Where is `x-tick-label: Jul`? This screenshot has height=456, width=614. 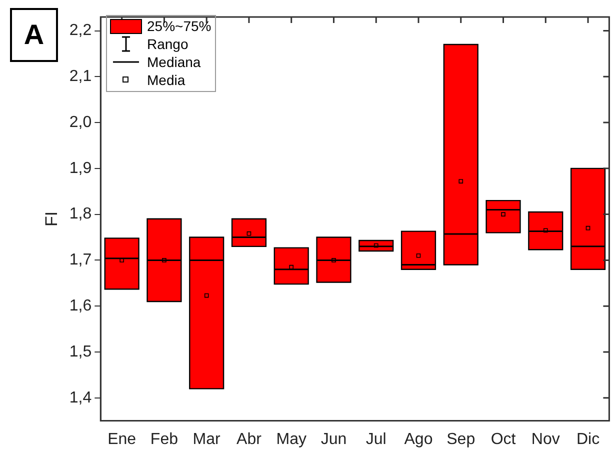 x-tick-label: Jul is located at coordinates (376, 439).